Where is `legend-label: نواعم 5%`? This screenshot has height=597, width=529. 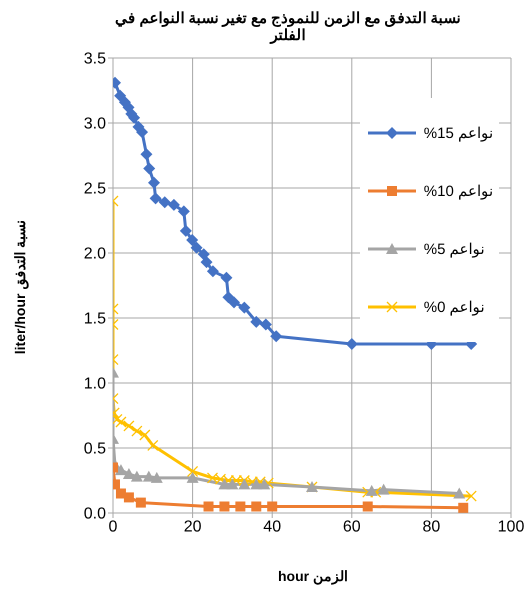 legend-label: نواعم 5% is located at coordinates (454, 249).